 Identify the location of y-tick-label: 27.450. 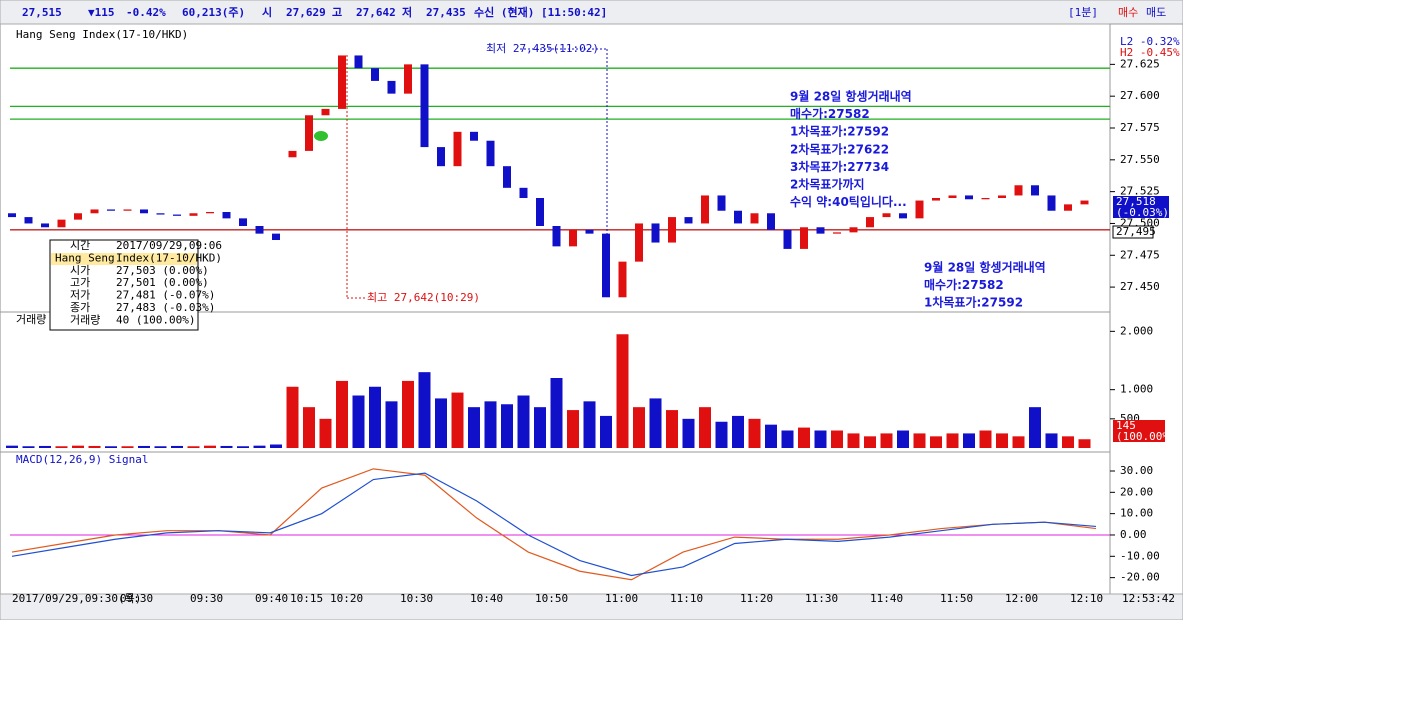
(1140, 286).